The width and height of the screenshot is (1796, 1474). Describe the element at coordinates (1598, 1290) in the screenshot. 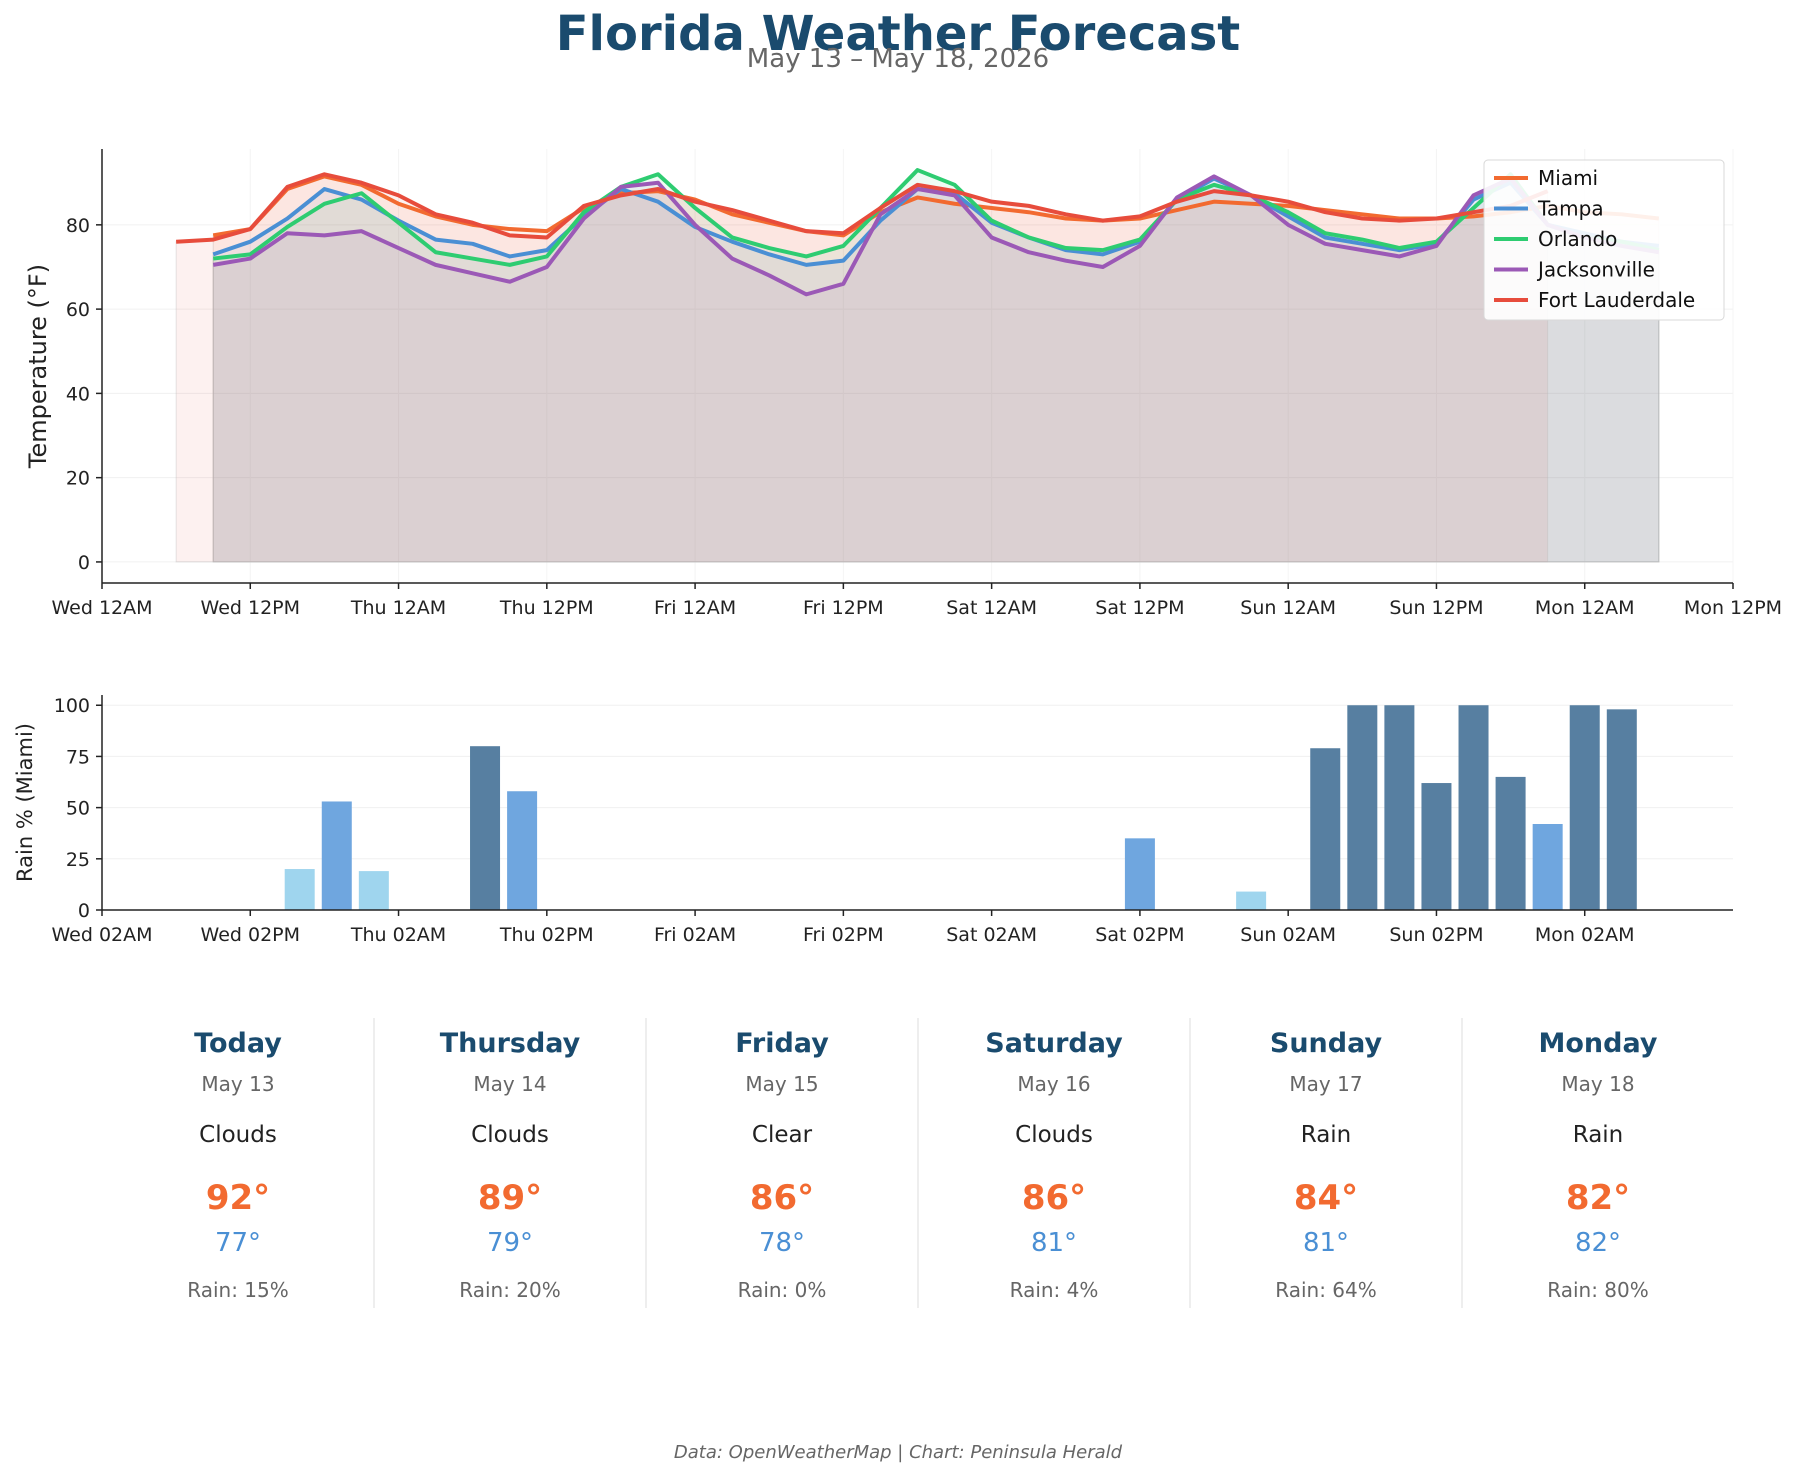

I see `forecast-rain-chance: Rain: 80%` at that location.